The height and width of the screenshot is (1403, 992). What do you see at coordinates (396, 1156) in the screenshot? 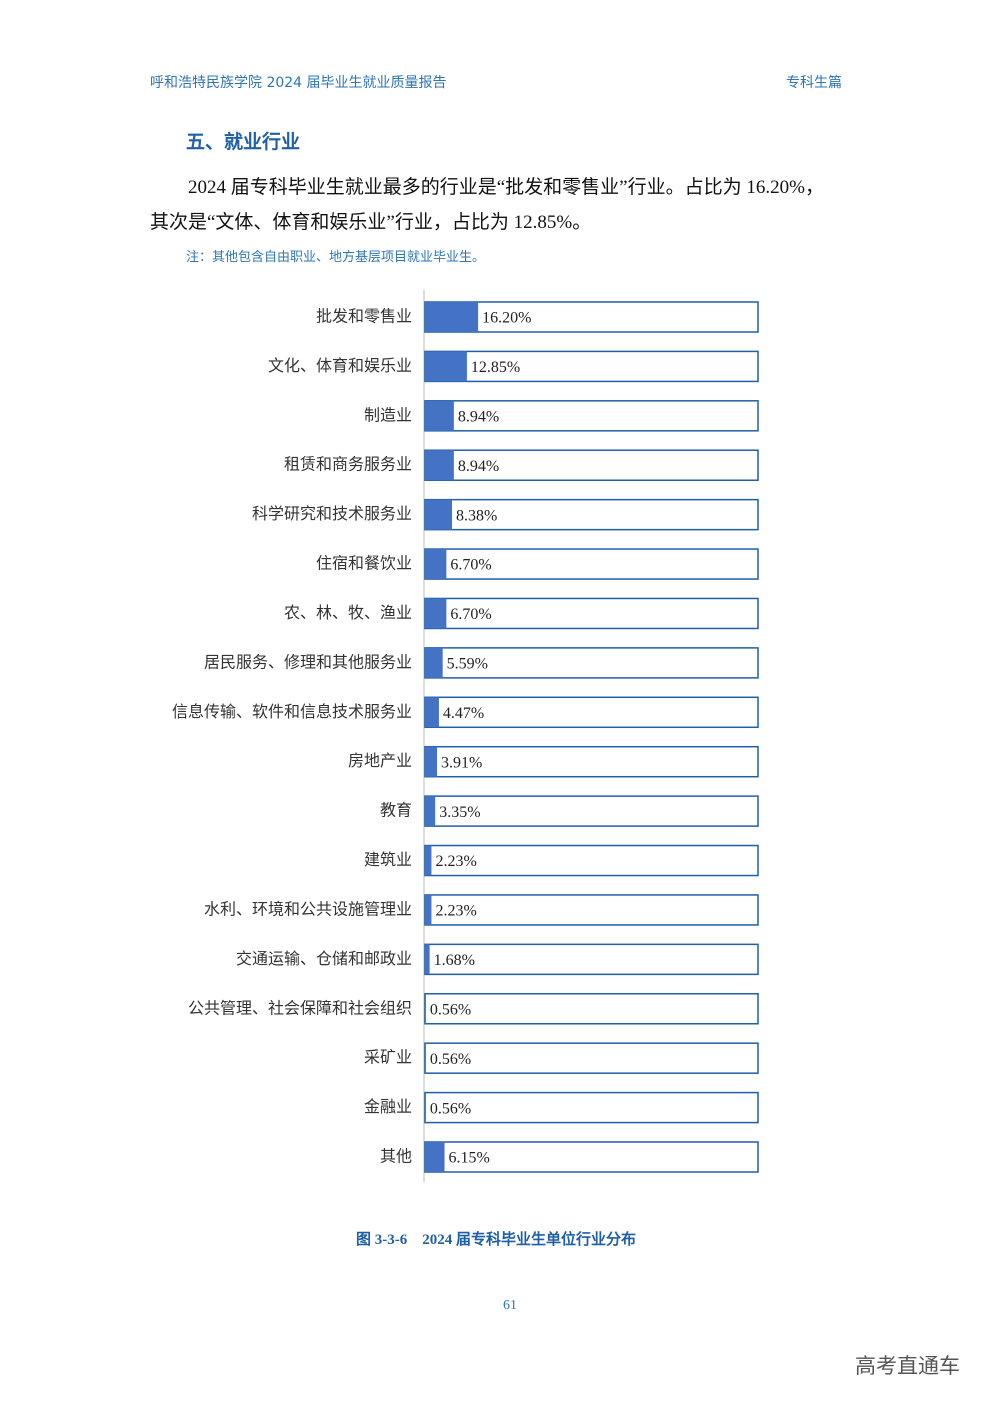
I see `category-label: 其他` at bounding box center [396, 1156].